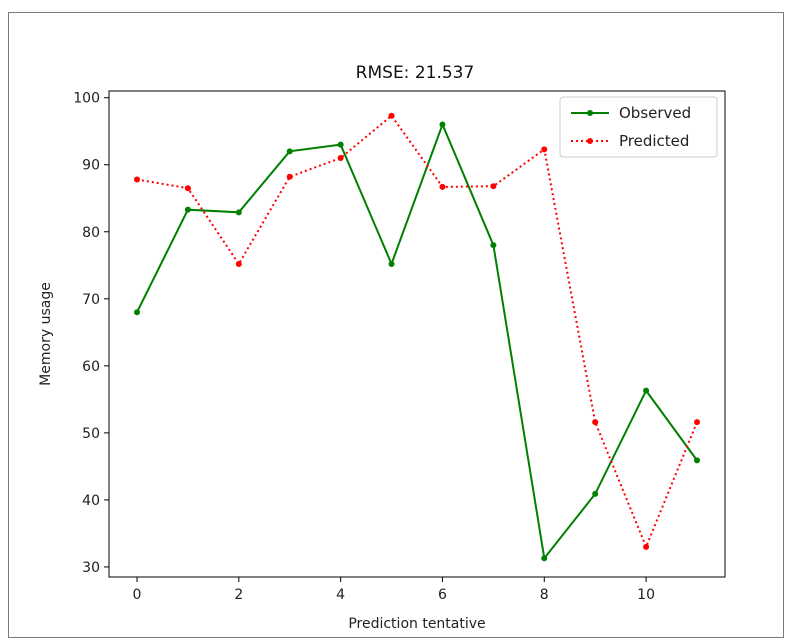 This screenshot has width=792, height=642. Describe the element at coordinates (638, 127) in the screenshot. I see `legend: Observed Predicted` at that location.